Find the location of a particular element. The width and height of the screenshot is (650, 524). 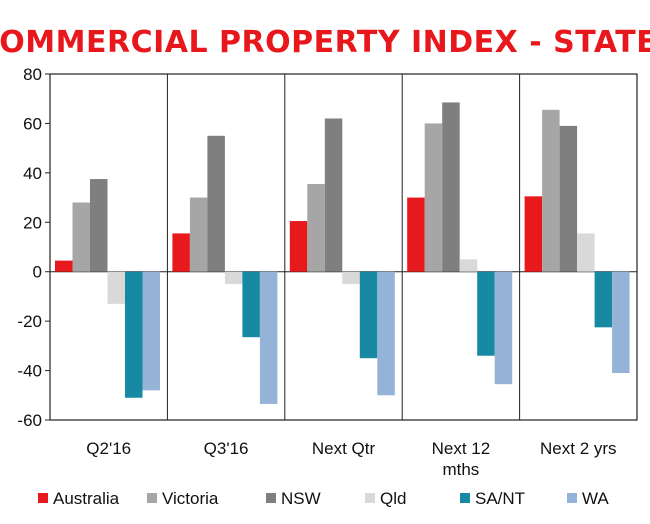

category-label: Next Qtr is located at coordinates (344, 448).